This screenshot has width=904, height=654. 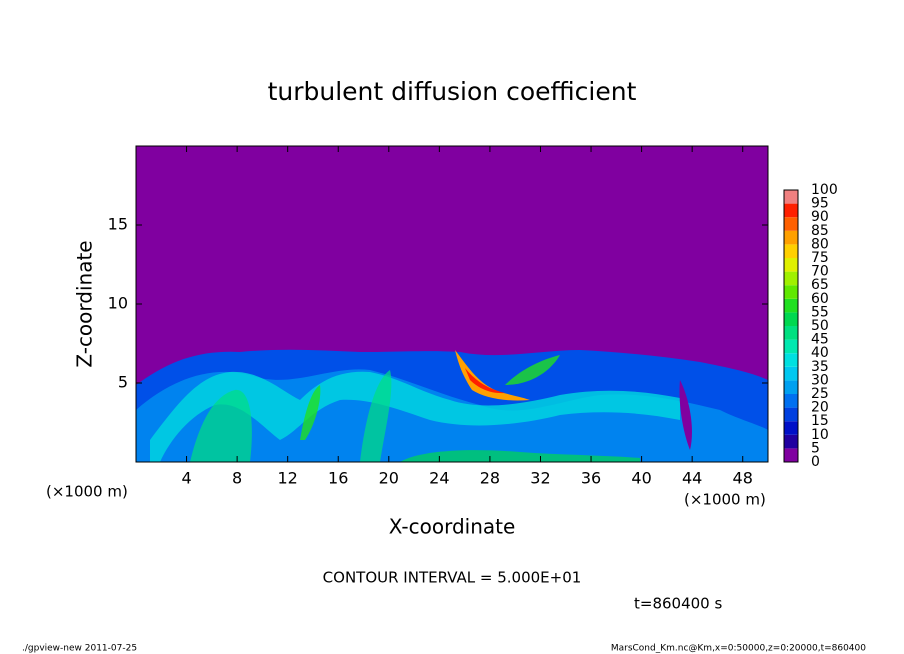 What do you see at coordinates (725, 500) in the screenshot?
I see `x-axis-unit: (×1000 m)` at bounding box center [725, 500].